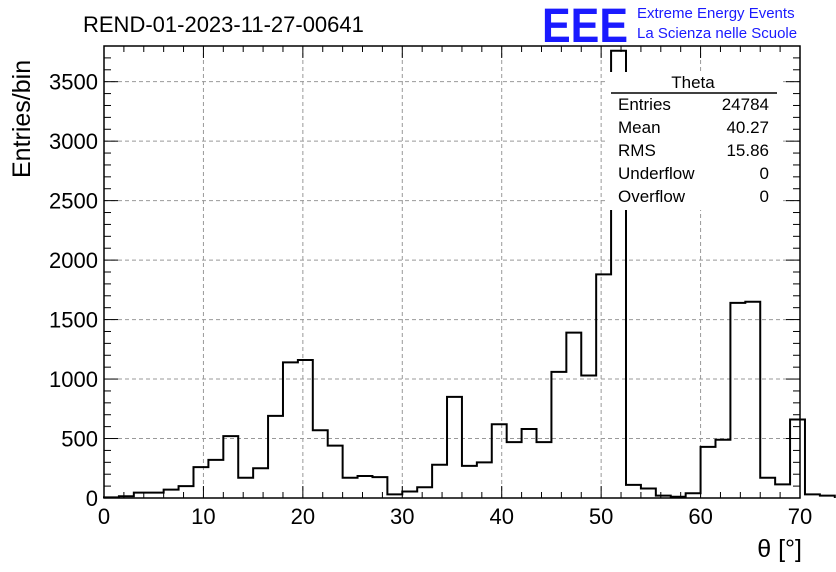  What do you see at coordinates (203, 516) in the screenshot?
I see `x-tick-label: 10` at bounding box center [203, 516].